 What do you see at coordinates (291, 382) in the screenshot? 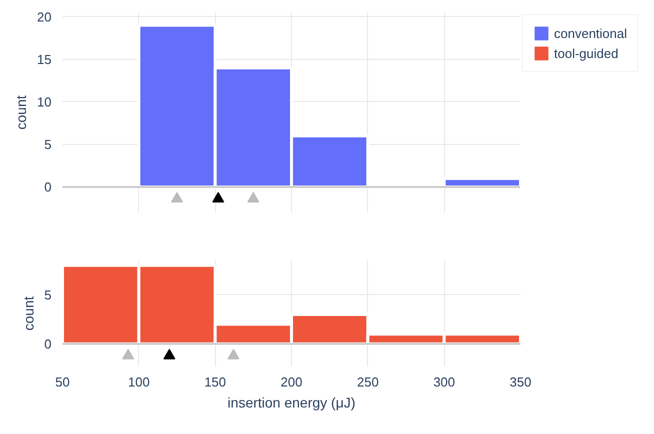
I see `x-tick-label: 200` at bounding box center [291, 382].